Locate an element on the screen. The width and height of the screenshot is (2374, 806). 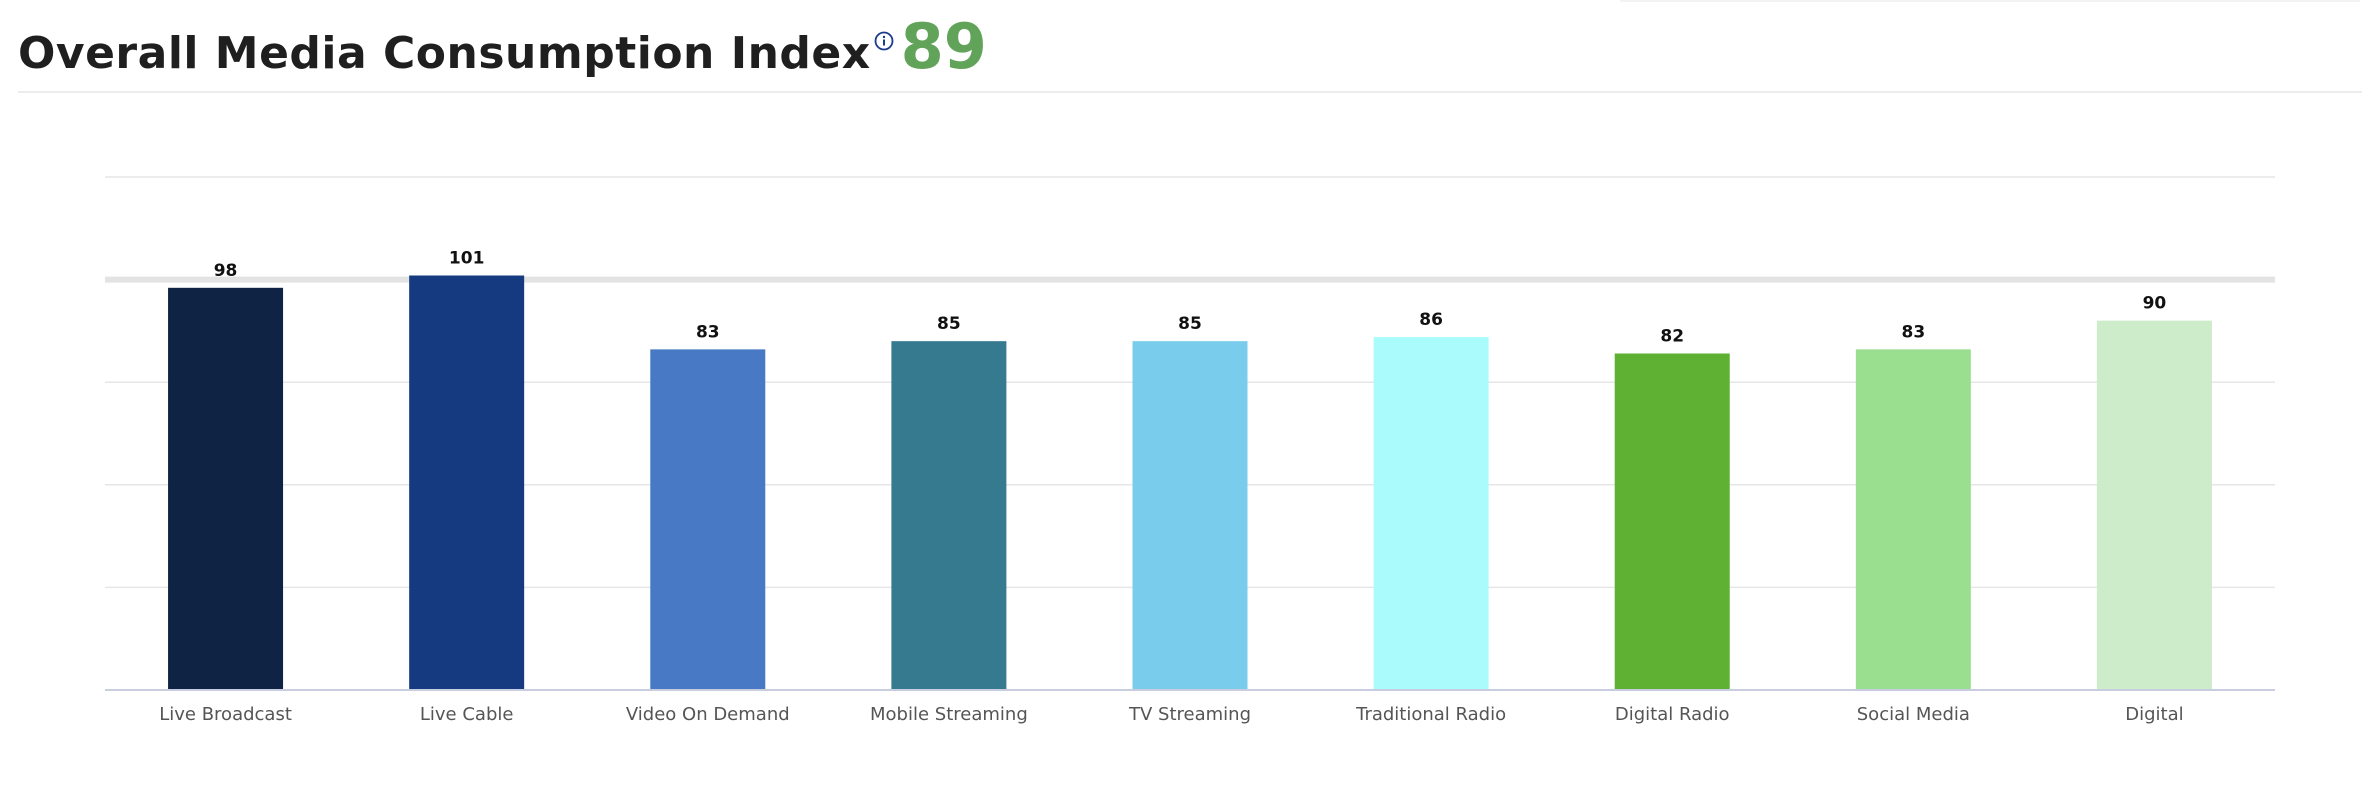
header-divider is located at coordinates (1190, 92).